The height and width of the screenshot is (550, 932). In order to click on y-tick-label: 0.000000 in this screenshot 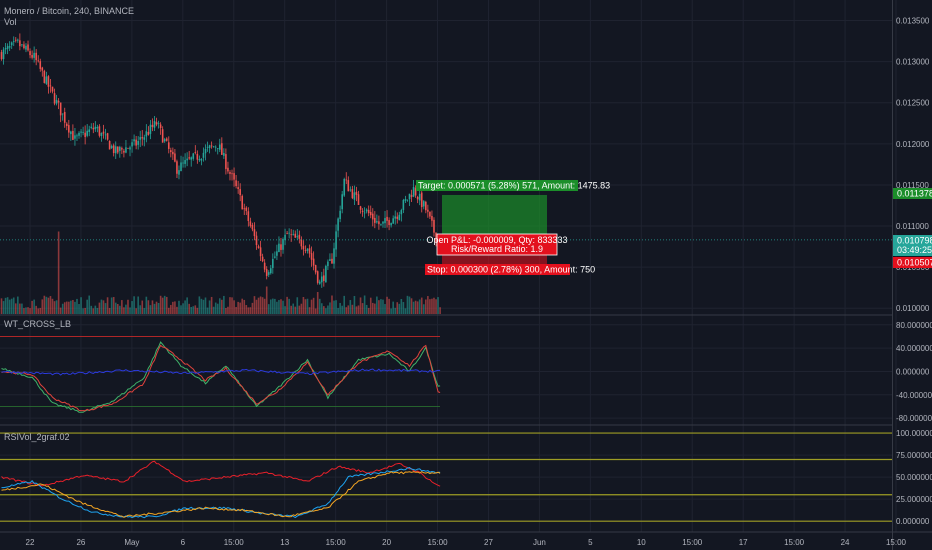, I will do `click(913, 371)`.